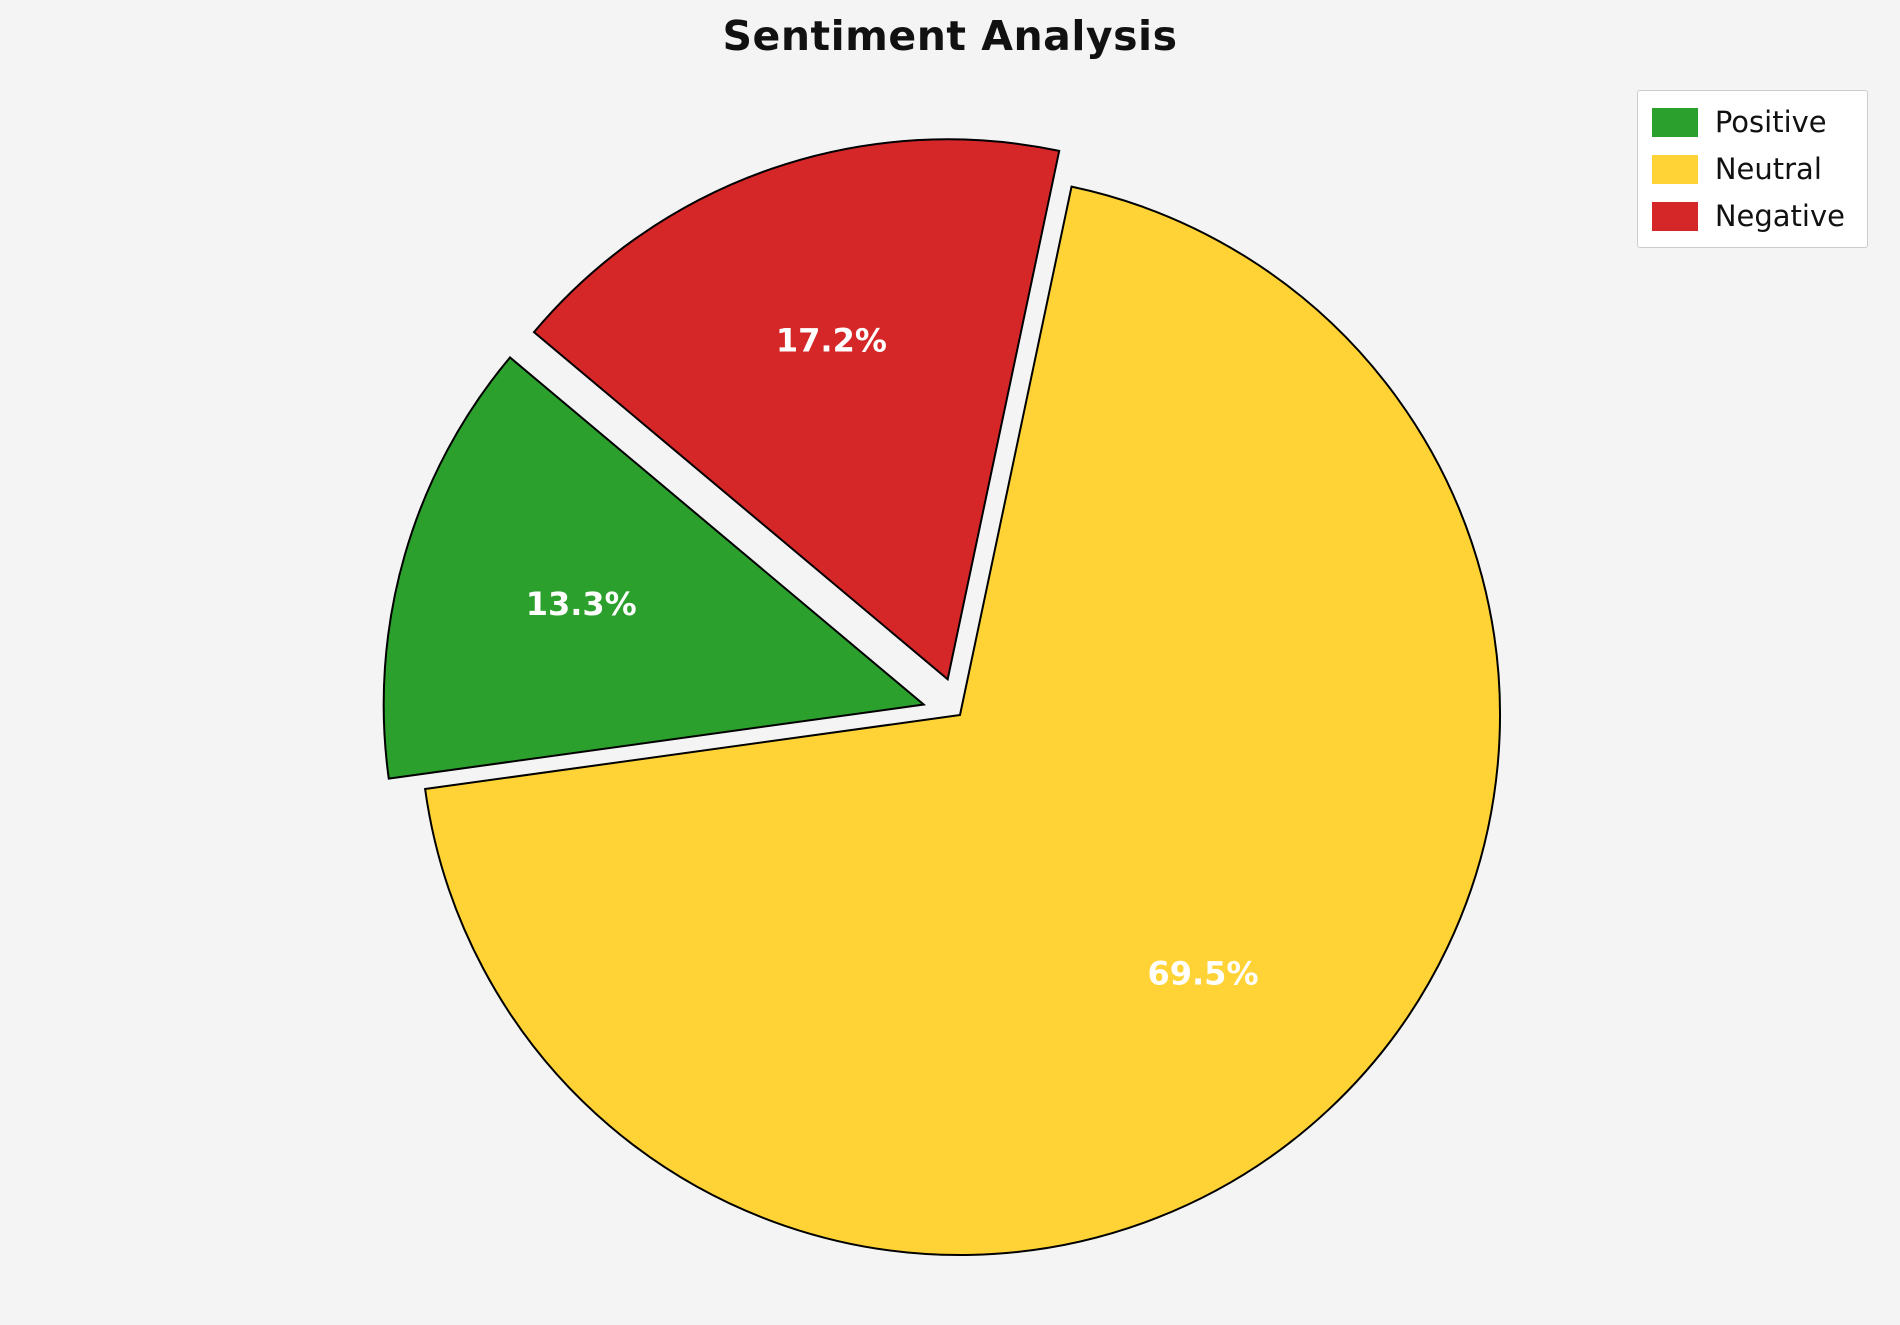  I want to click on legend-item-neutral: Neutral, so click(1748, 169).